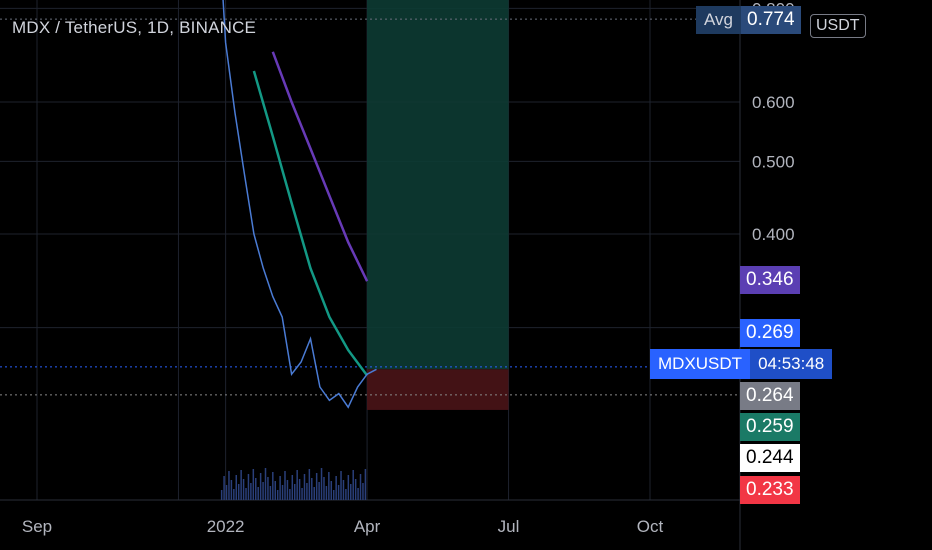 Image resolution: width=932 pixels, height=550 pixels. I want to click on price-series-line, so click(299, 204).